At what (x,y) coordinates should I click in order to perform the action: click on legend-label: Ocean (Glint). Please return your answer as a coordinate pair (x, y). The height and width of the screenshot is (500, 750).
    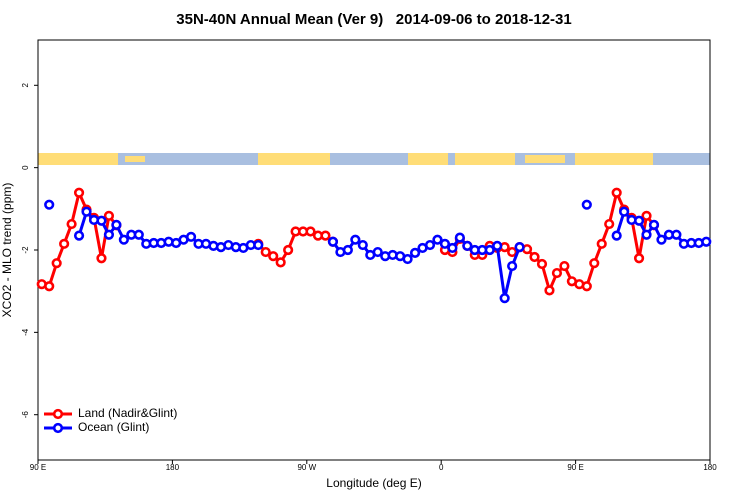
    Looking at the image, I should click on (113, 427).